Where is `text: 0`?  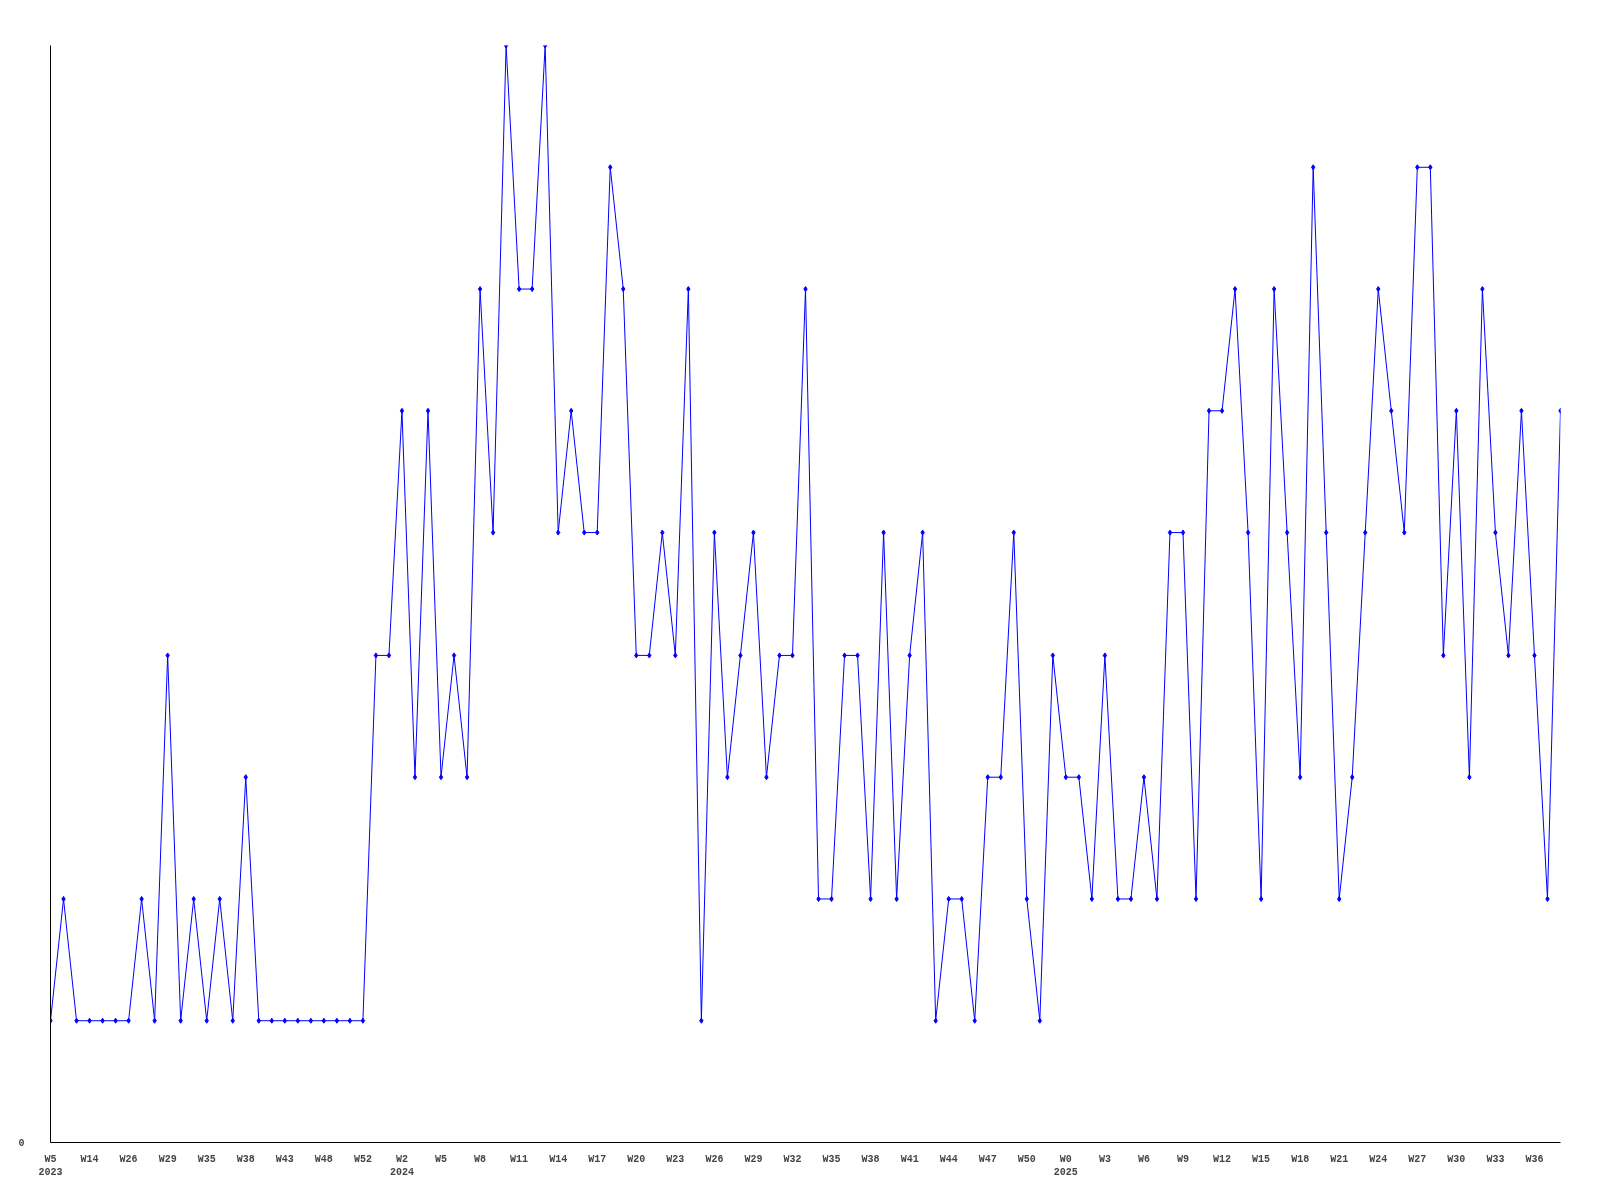 text: 0 is located at coordinates (21, 1143).